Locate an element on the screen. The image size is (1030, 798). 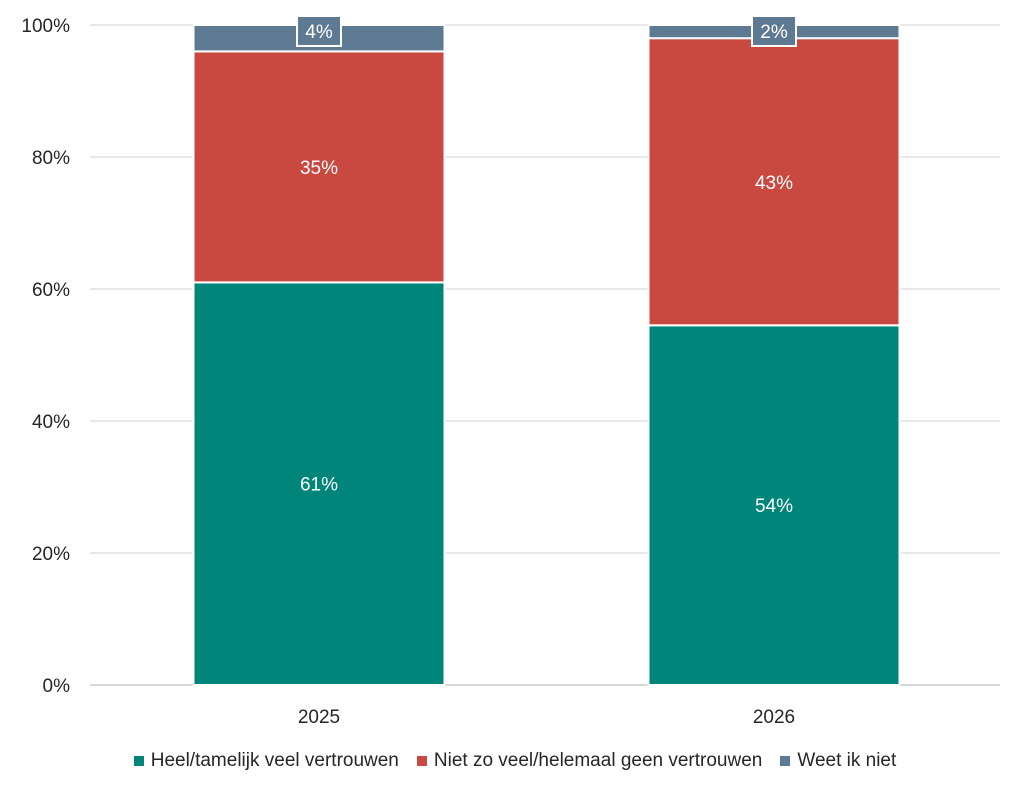
x-tick-label: 2025 is located at coordinates (319, 717).